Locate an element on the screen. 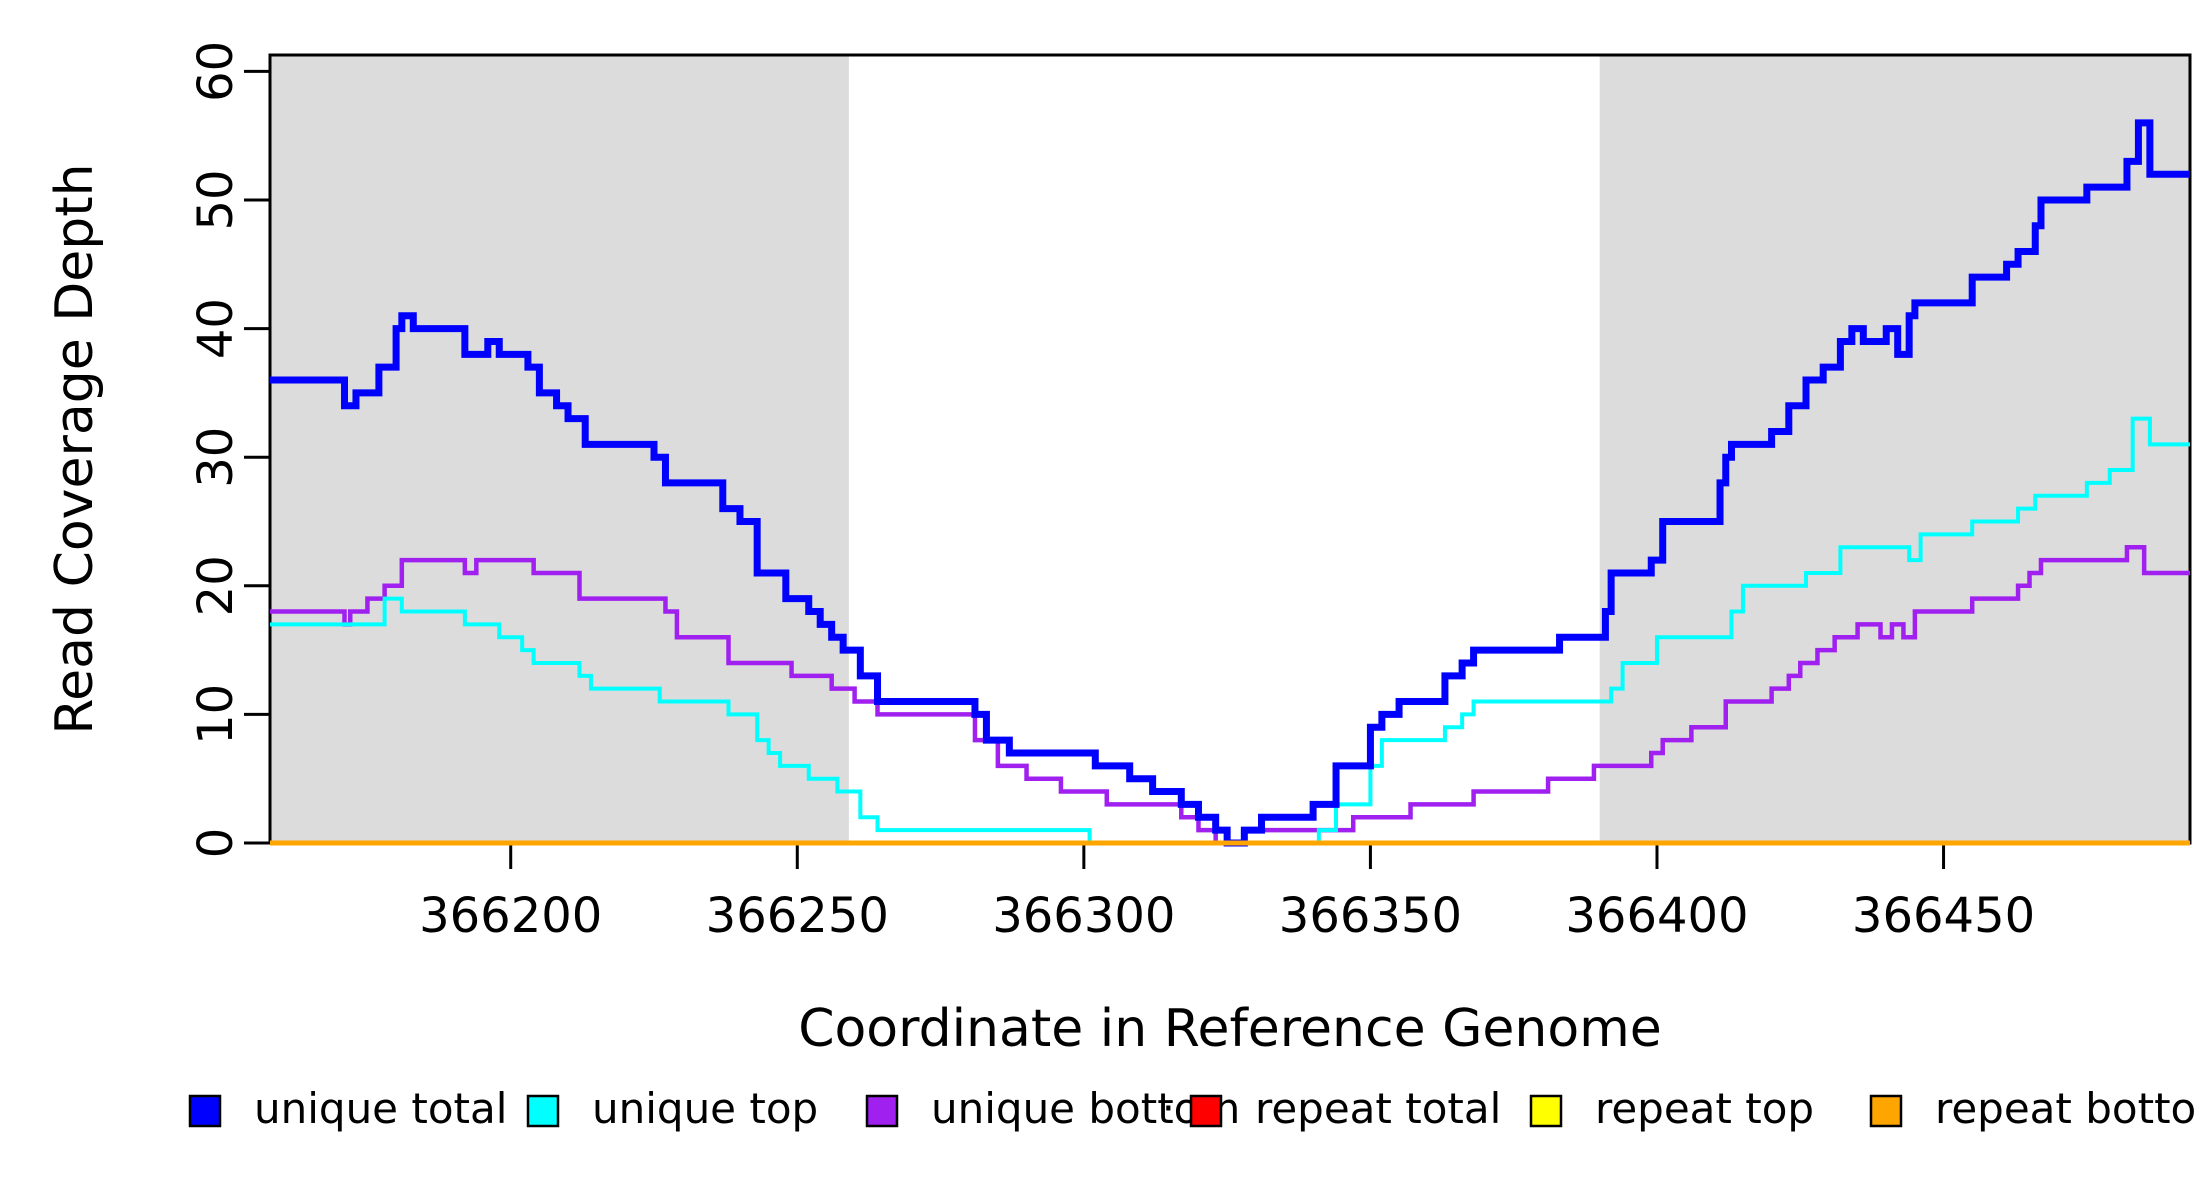 The image size is (2200, 1200). y-axis-title: Read Coverage Depth is located at coordinates (75, 448).